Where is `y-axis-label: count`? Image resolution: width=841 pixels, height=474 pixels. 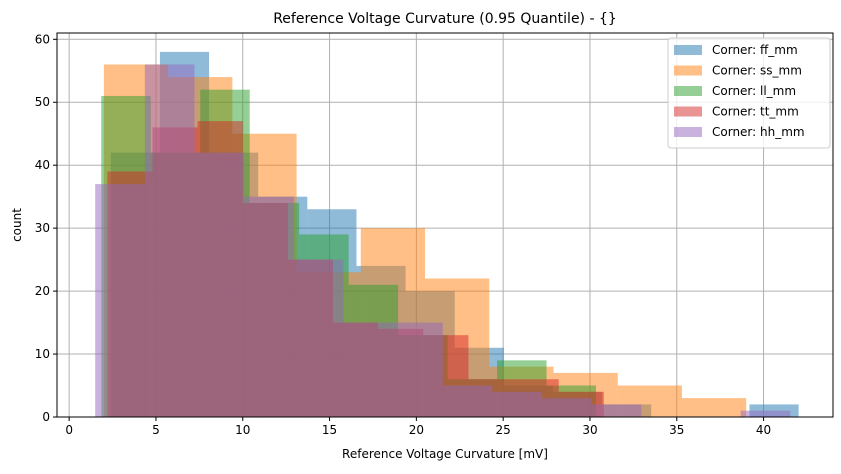
y-axis-label: count is located at coordinates (17, 225).